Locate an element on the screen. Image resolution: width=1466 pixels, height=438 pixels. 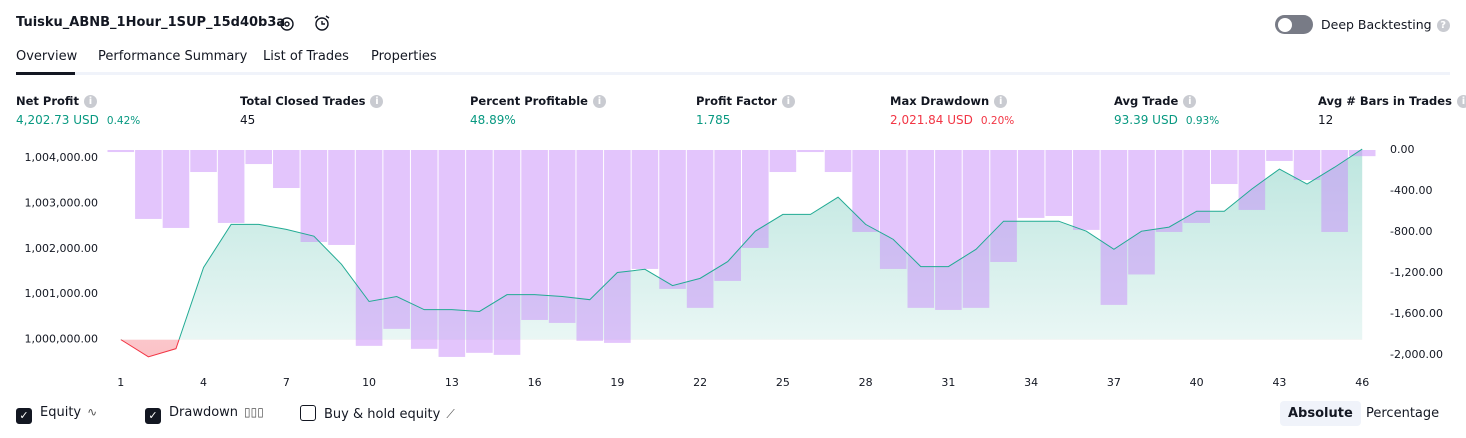
label: Deep Backtesting is located at coordinates (1376, 24).